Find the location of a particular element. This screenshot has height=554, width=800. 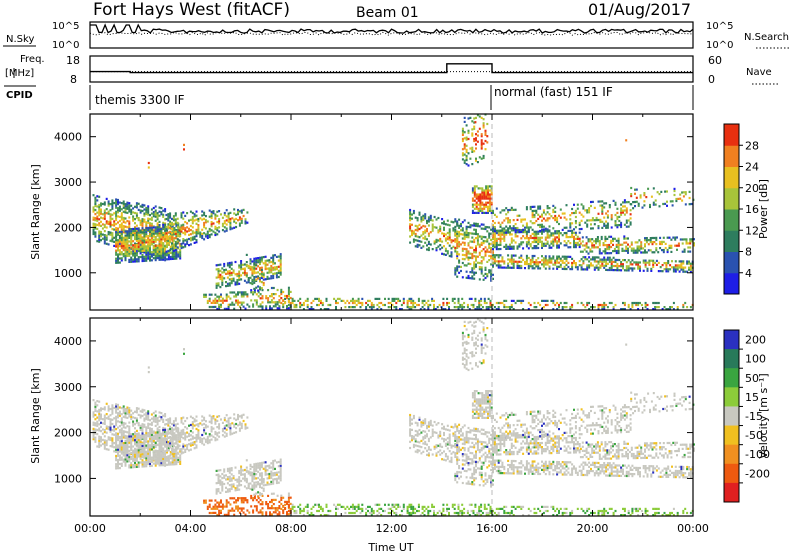

power-colorbar-segment is located at coordinates (731, 283).